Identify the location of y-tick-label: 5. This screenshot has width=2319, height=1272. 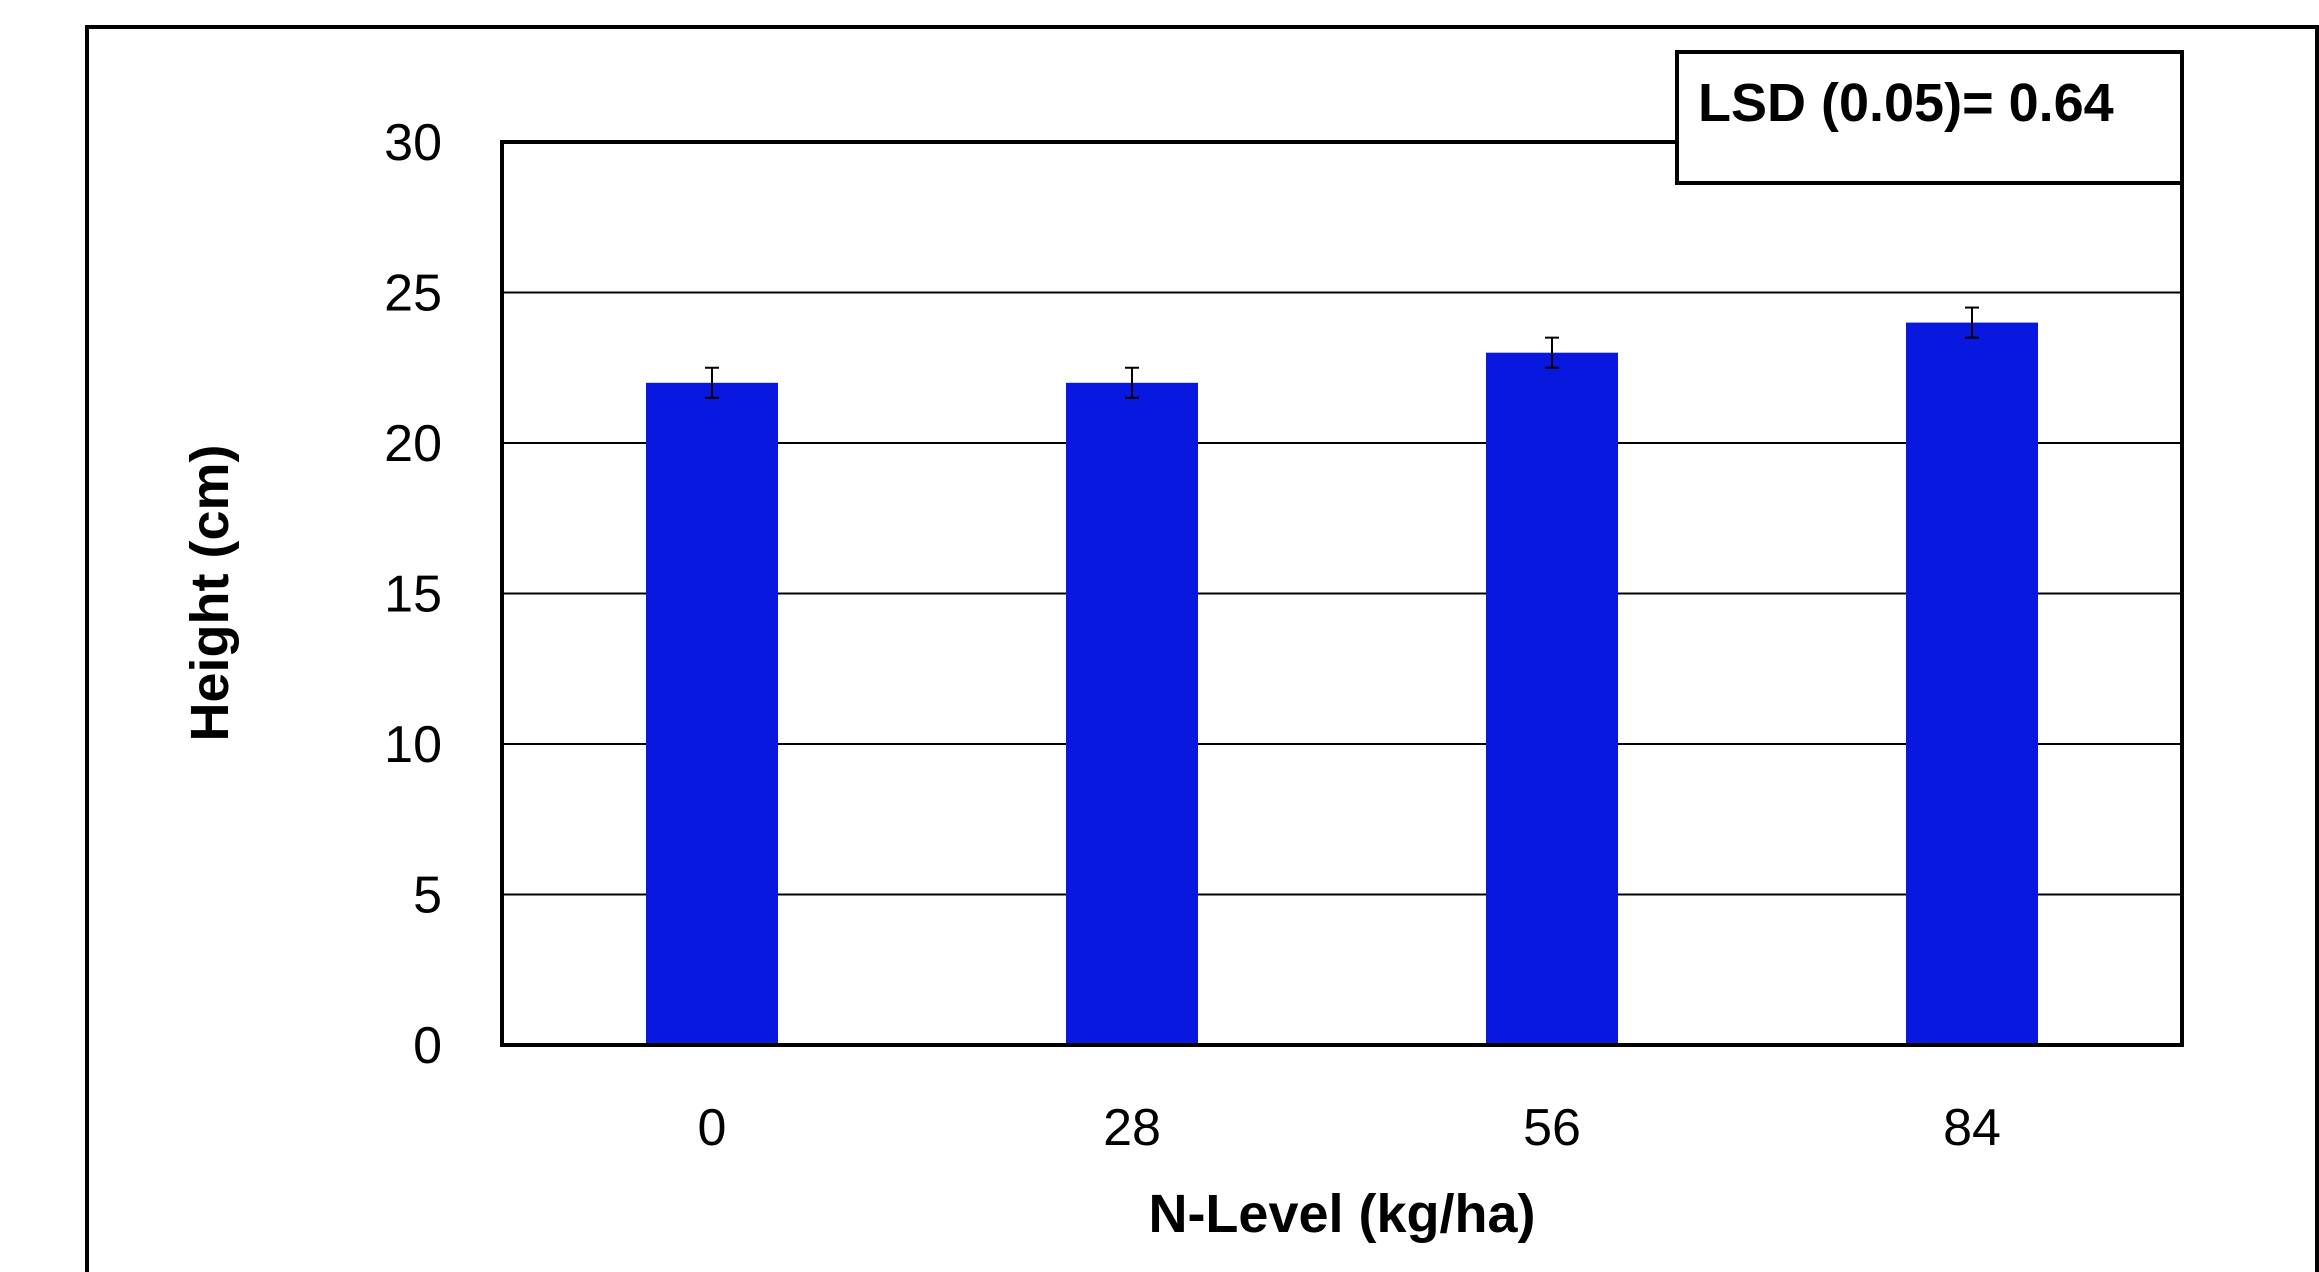
(427, 896).